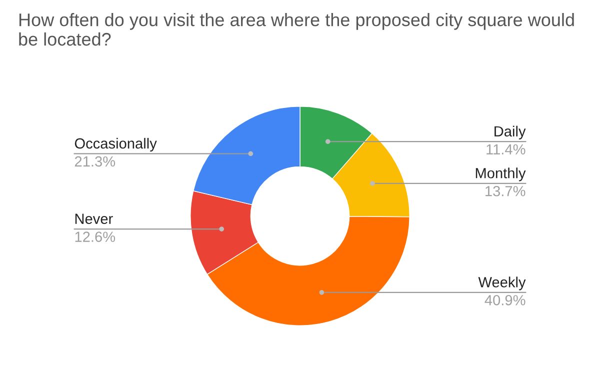  Describe the element at coordinates (95, 237) in the screenshot. I see `data-label: 12.6%` at that location.